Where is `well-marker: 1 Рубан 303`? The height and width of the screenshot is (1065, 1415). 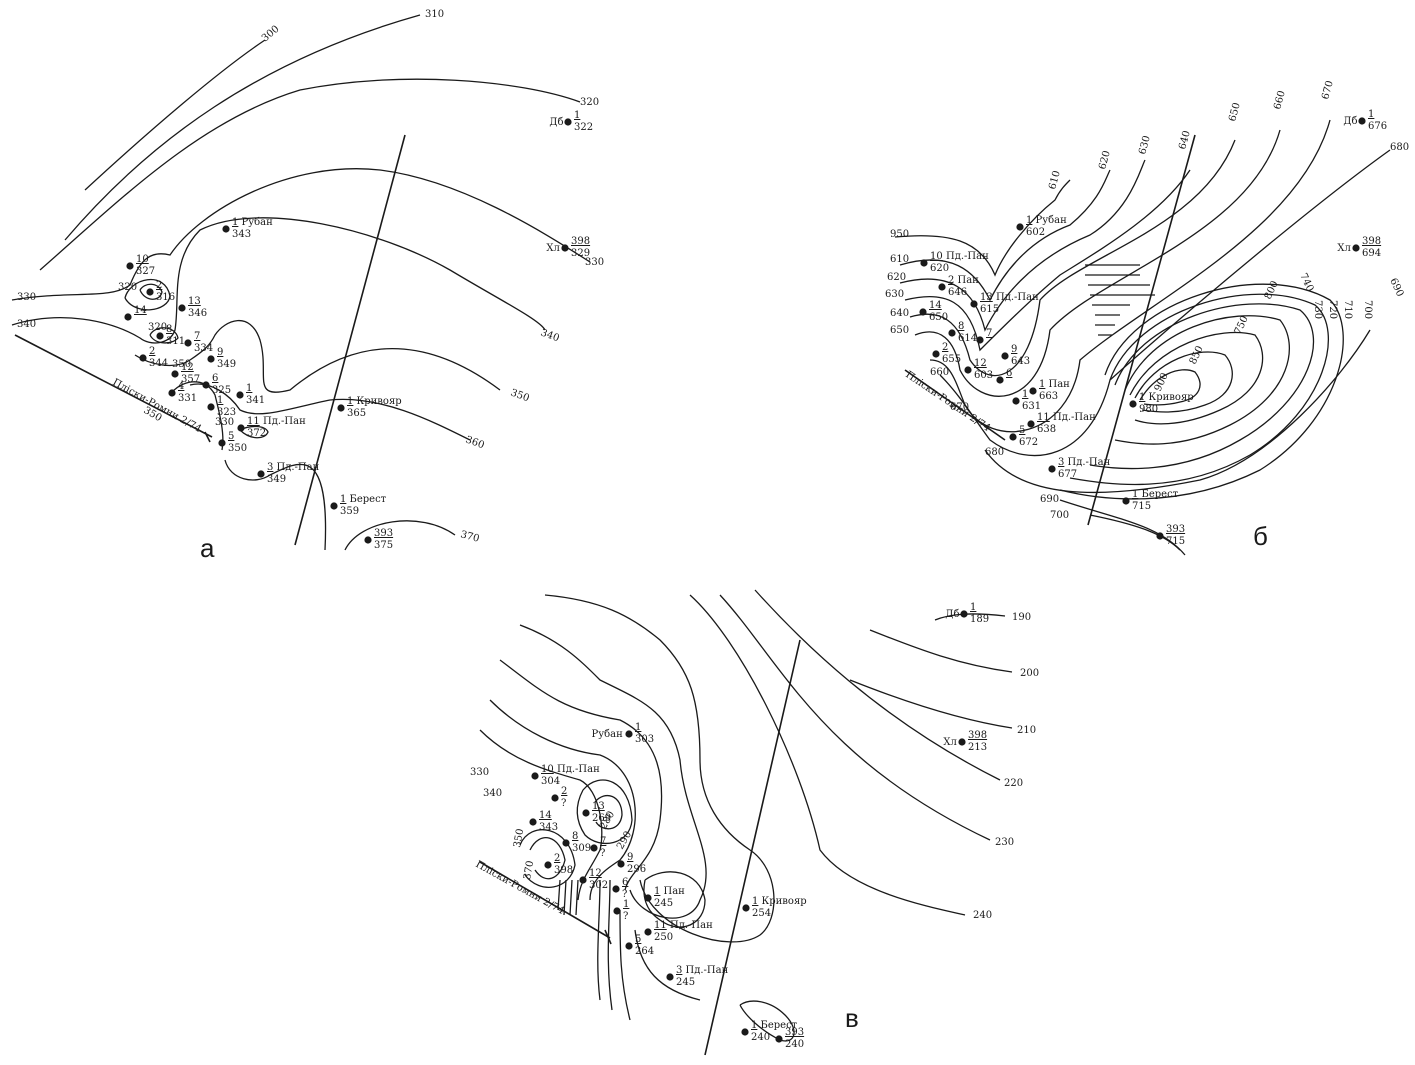 well-marker: 1 Рубан 303 is located at coordinates (623, 733).